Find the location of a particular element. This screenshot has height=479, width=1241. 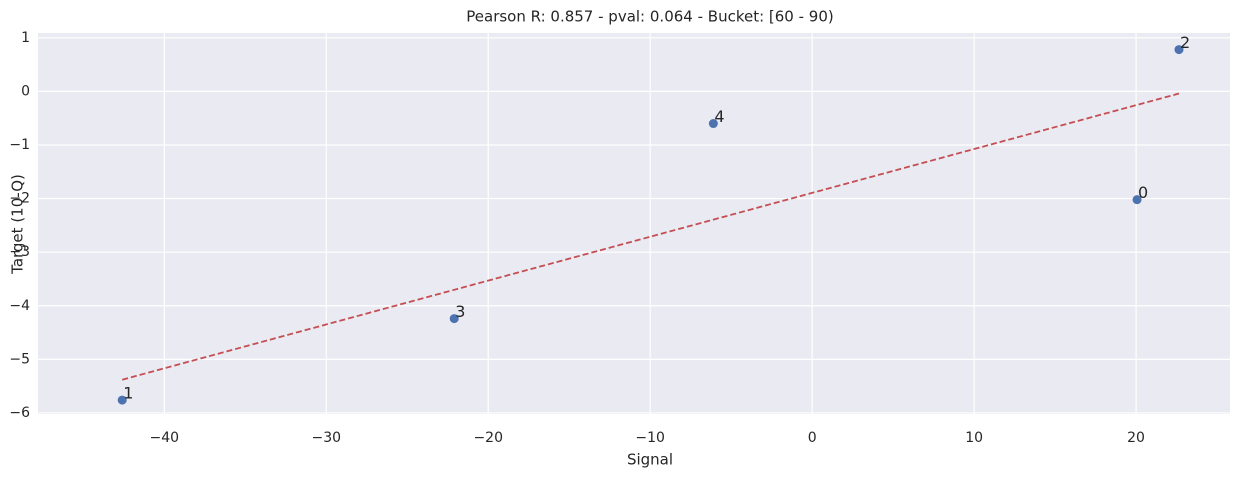

y-tick-label: −2 is located at coordinates (19, 199).